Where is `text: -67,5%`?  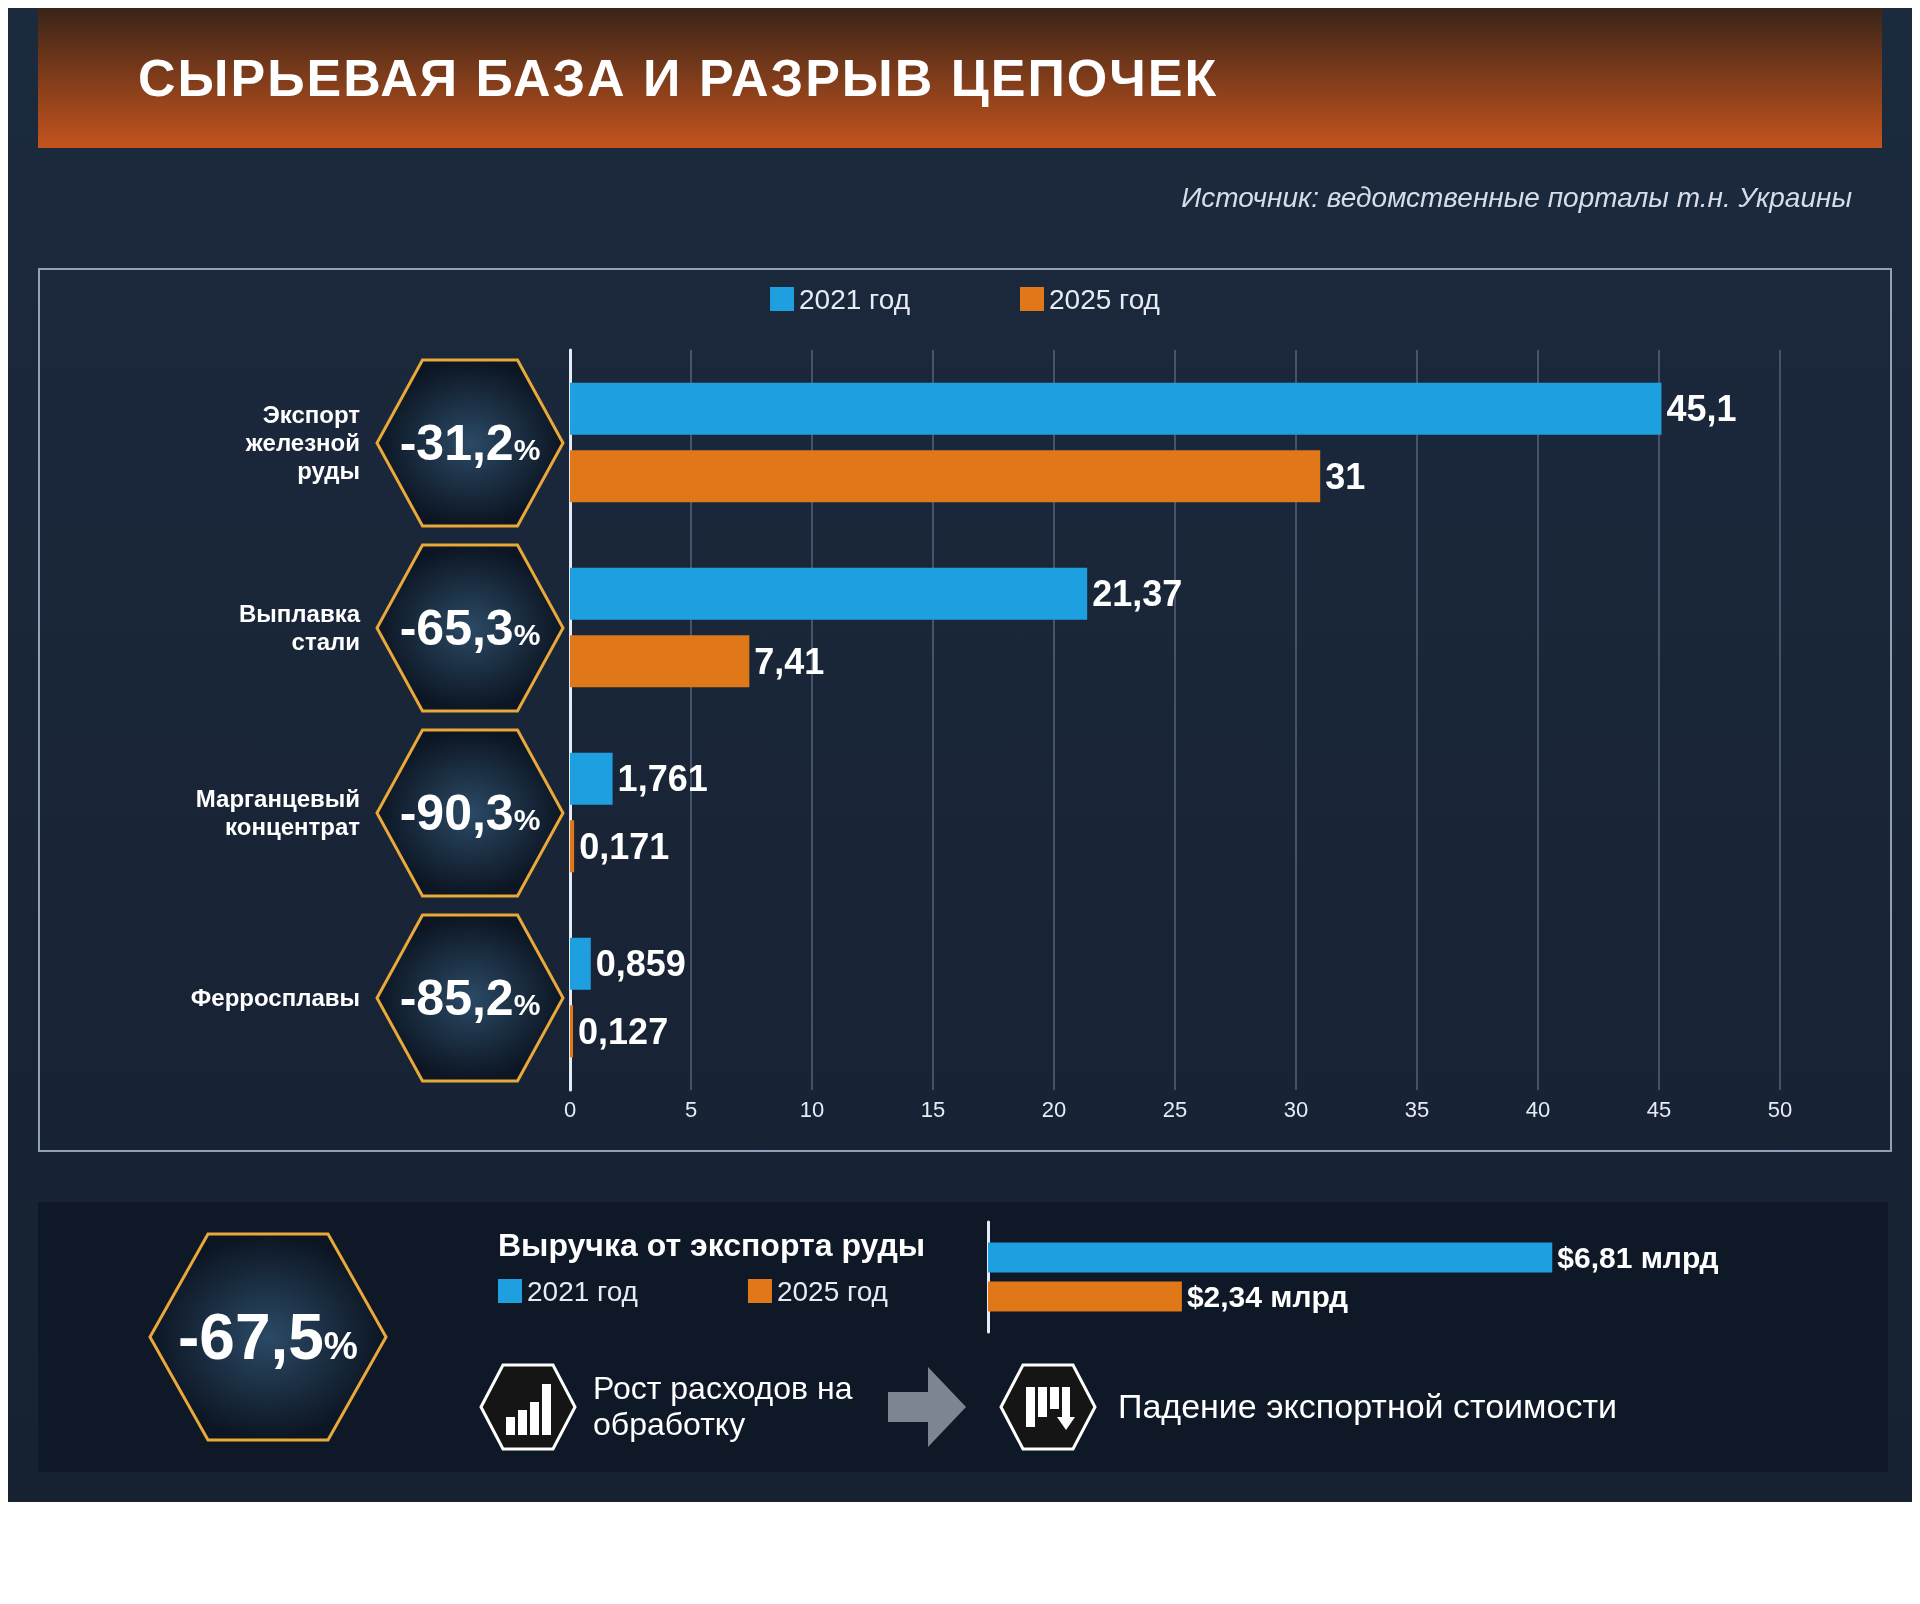 text: -67,5% is located at coordinates (267, 1337).